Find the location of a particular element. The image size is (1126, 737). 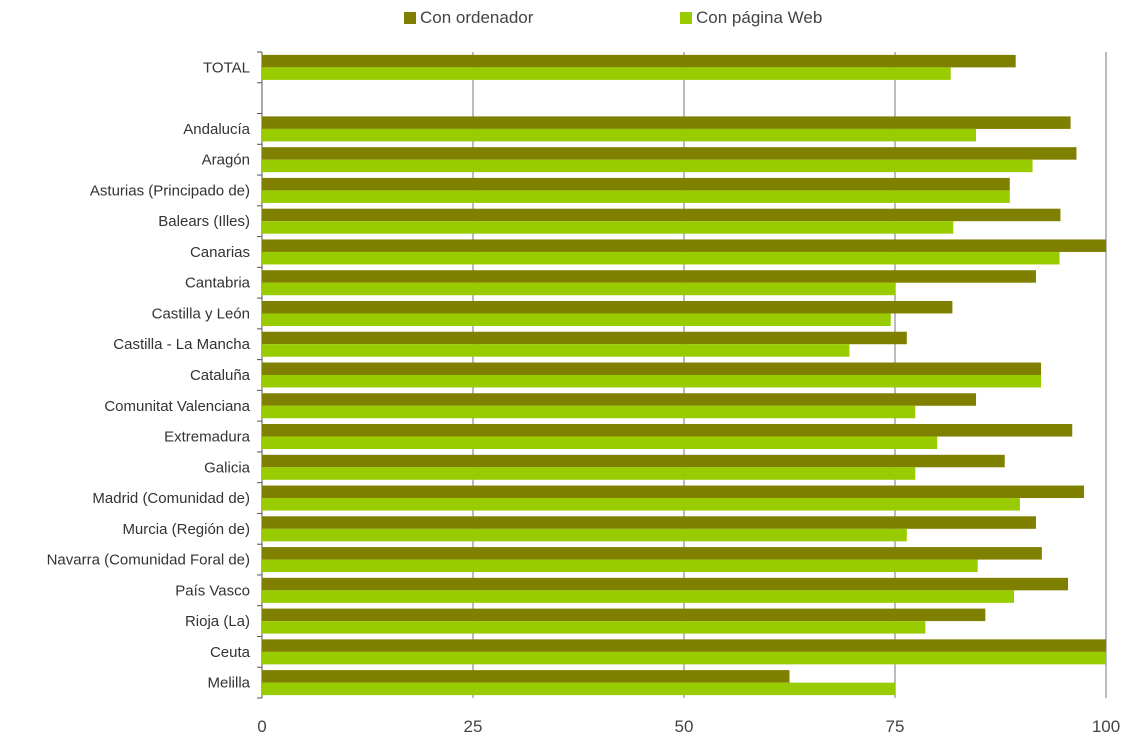

category-label: Galicia is located at coordinates (227, 467).